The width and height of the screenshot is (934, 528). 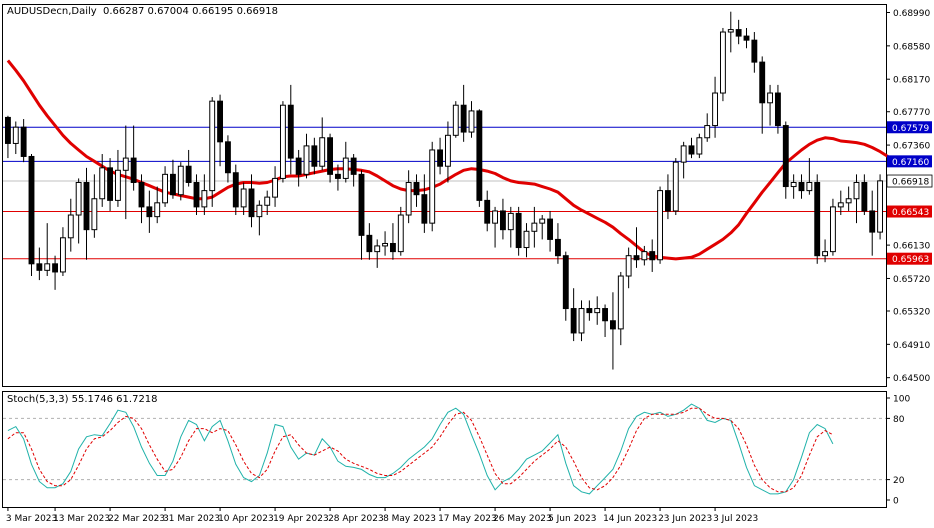 I want to click on level-label-text: 0.67579, so click(x=910, y=129).